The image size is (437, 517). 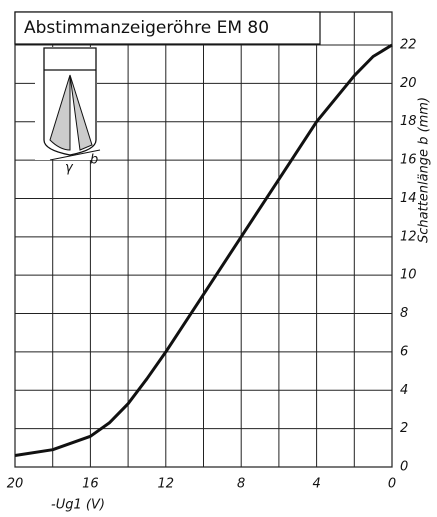 What do you see at coordinates (408, 121) in the screenshot?
I see `y-tick-label: 18` at bounding box center [408, 121].